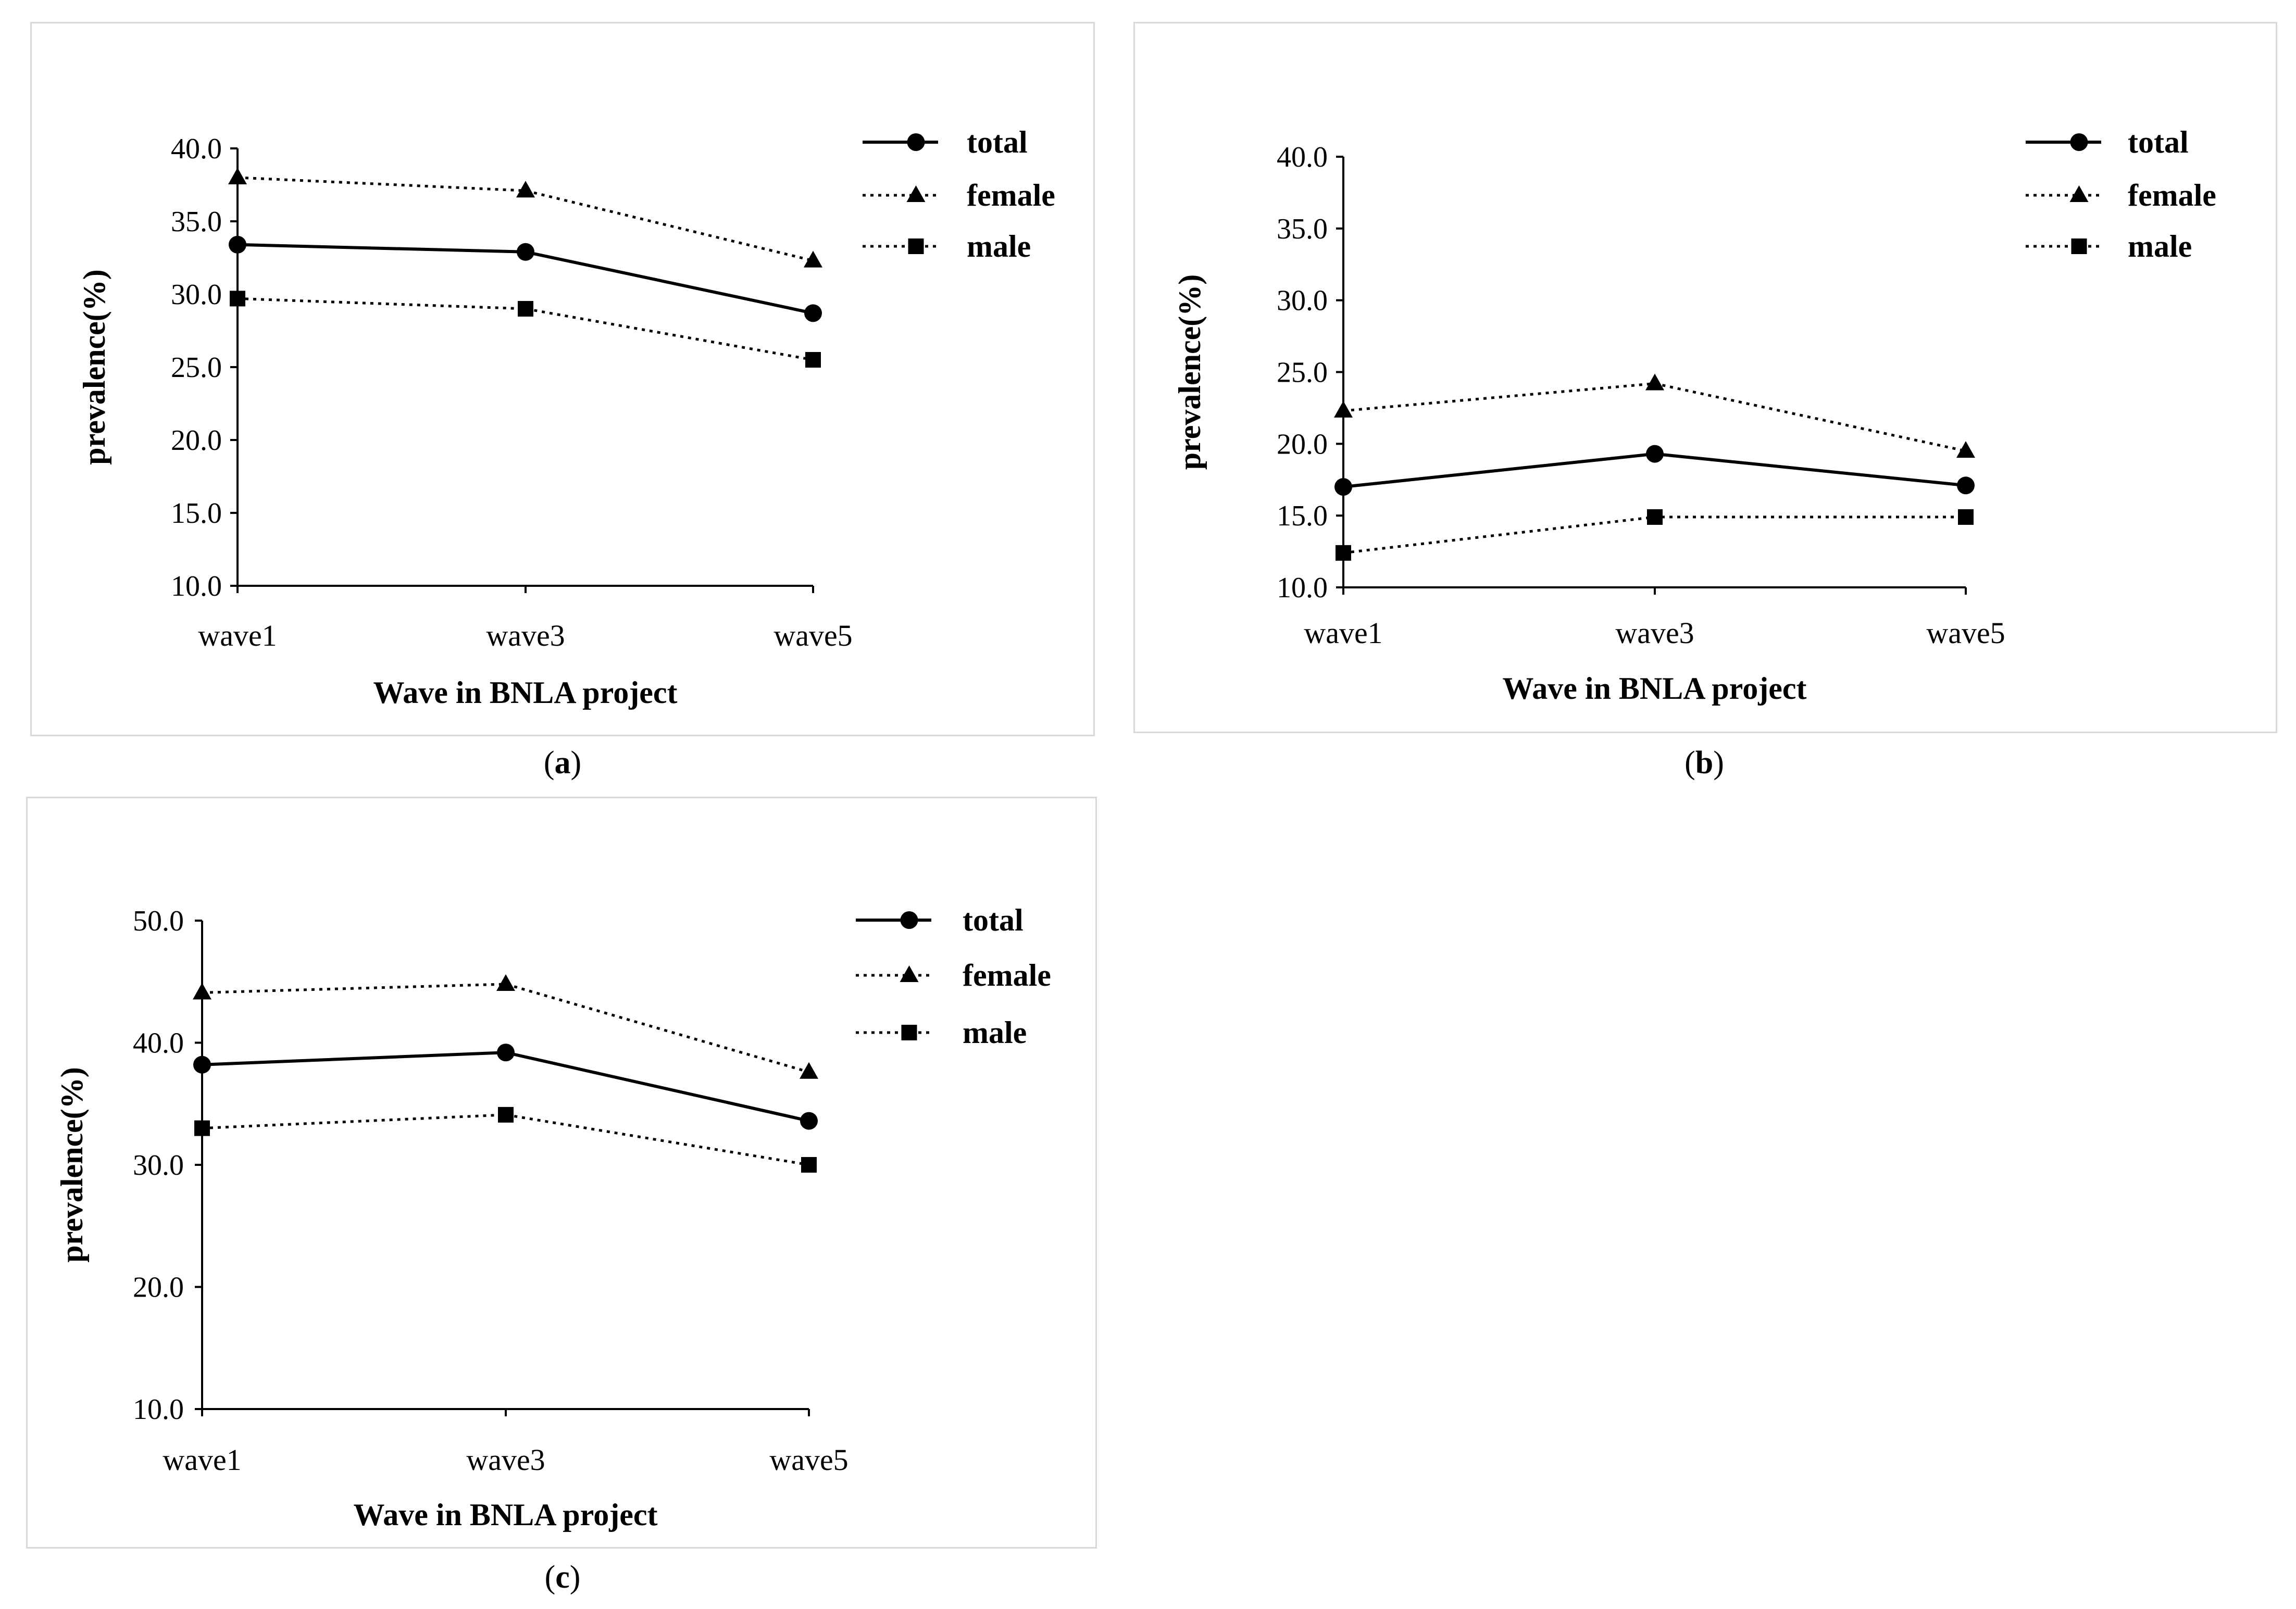 The height and width of the screenshot is (1609, 2296). What do you see at coordinates (202, 1128) in the screenshot?
I see `point-male-wave1-c` at bounding box center [202, 1128].